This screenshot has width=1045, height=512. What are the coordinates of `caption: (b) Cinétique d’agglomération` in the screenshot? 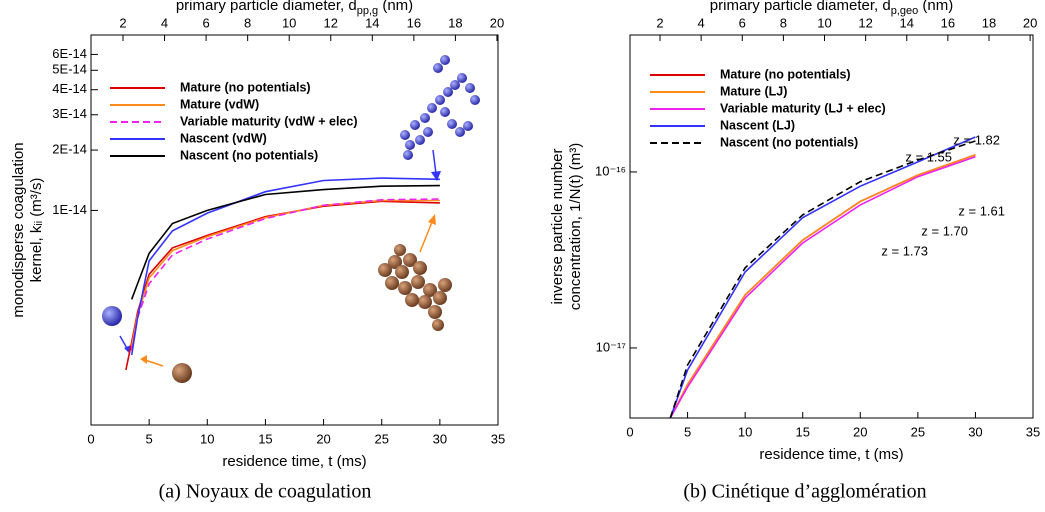 It's located at (804, 492).